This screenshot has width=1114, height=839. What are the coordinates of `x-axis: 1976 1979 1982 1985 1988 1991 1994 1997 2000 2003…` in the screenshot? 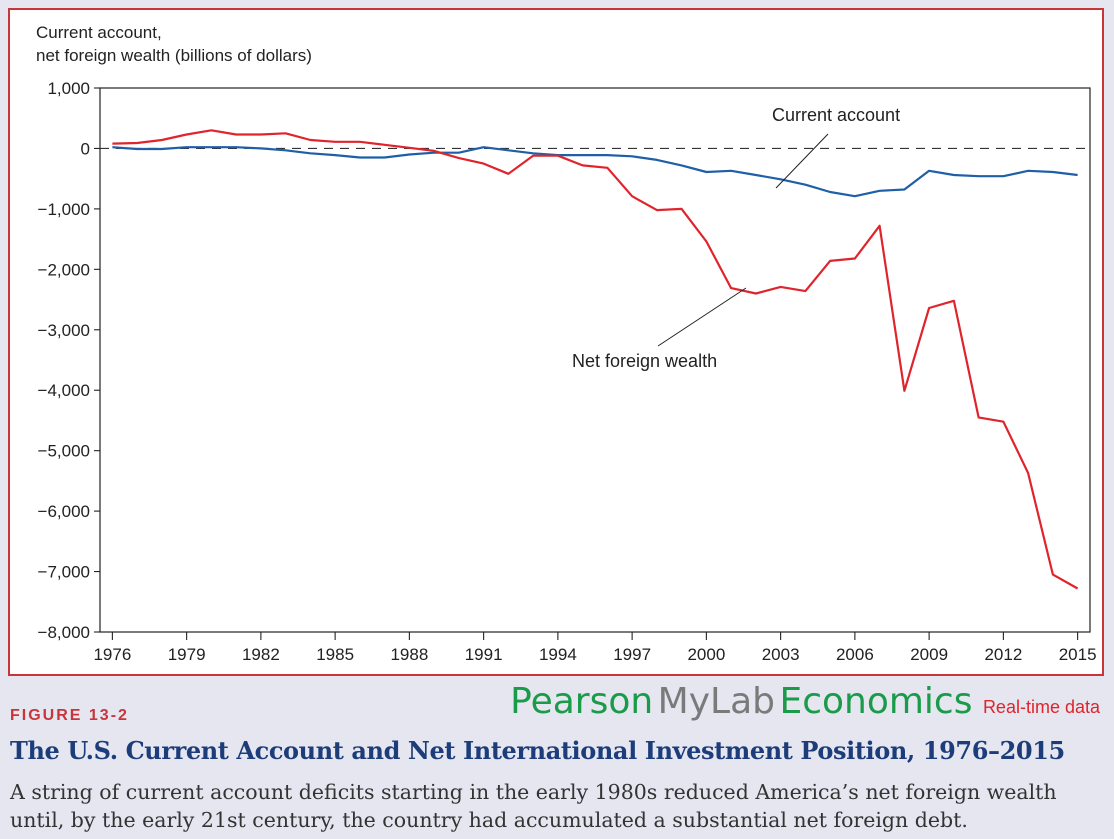 It's located at (595, 648).